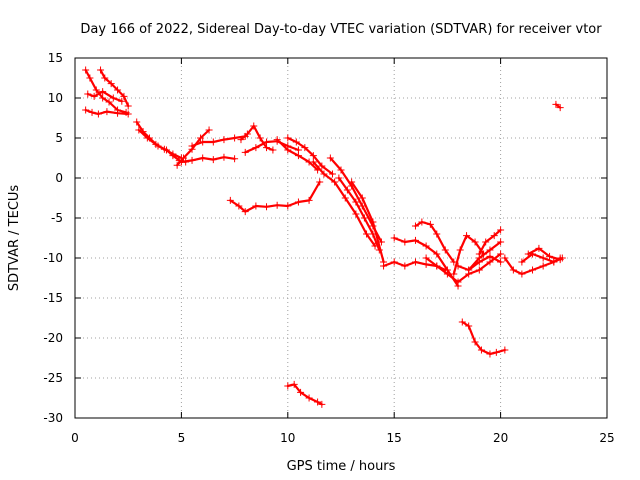 This screenshot has width=640, height=480. I want to click on x-tick-label: 10, so click(287, 438).